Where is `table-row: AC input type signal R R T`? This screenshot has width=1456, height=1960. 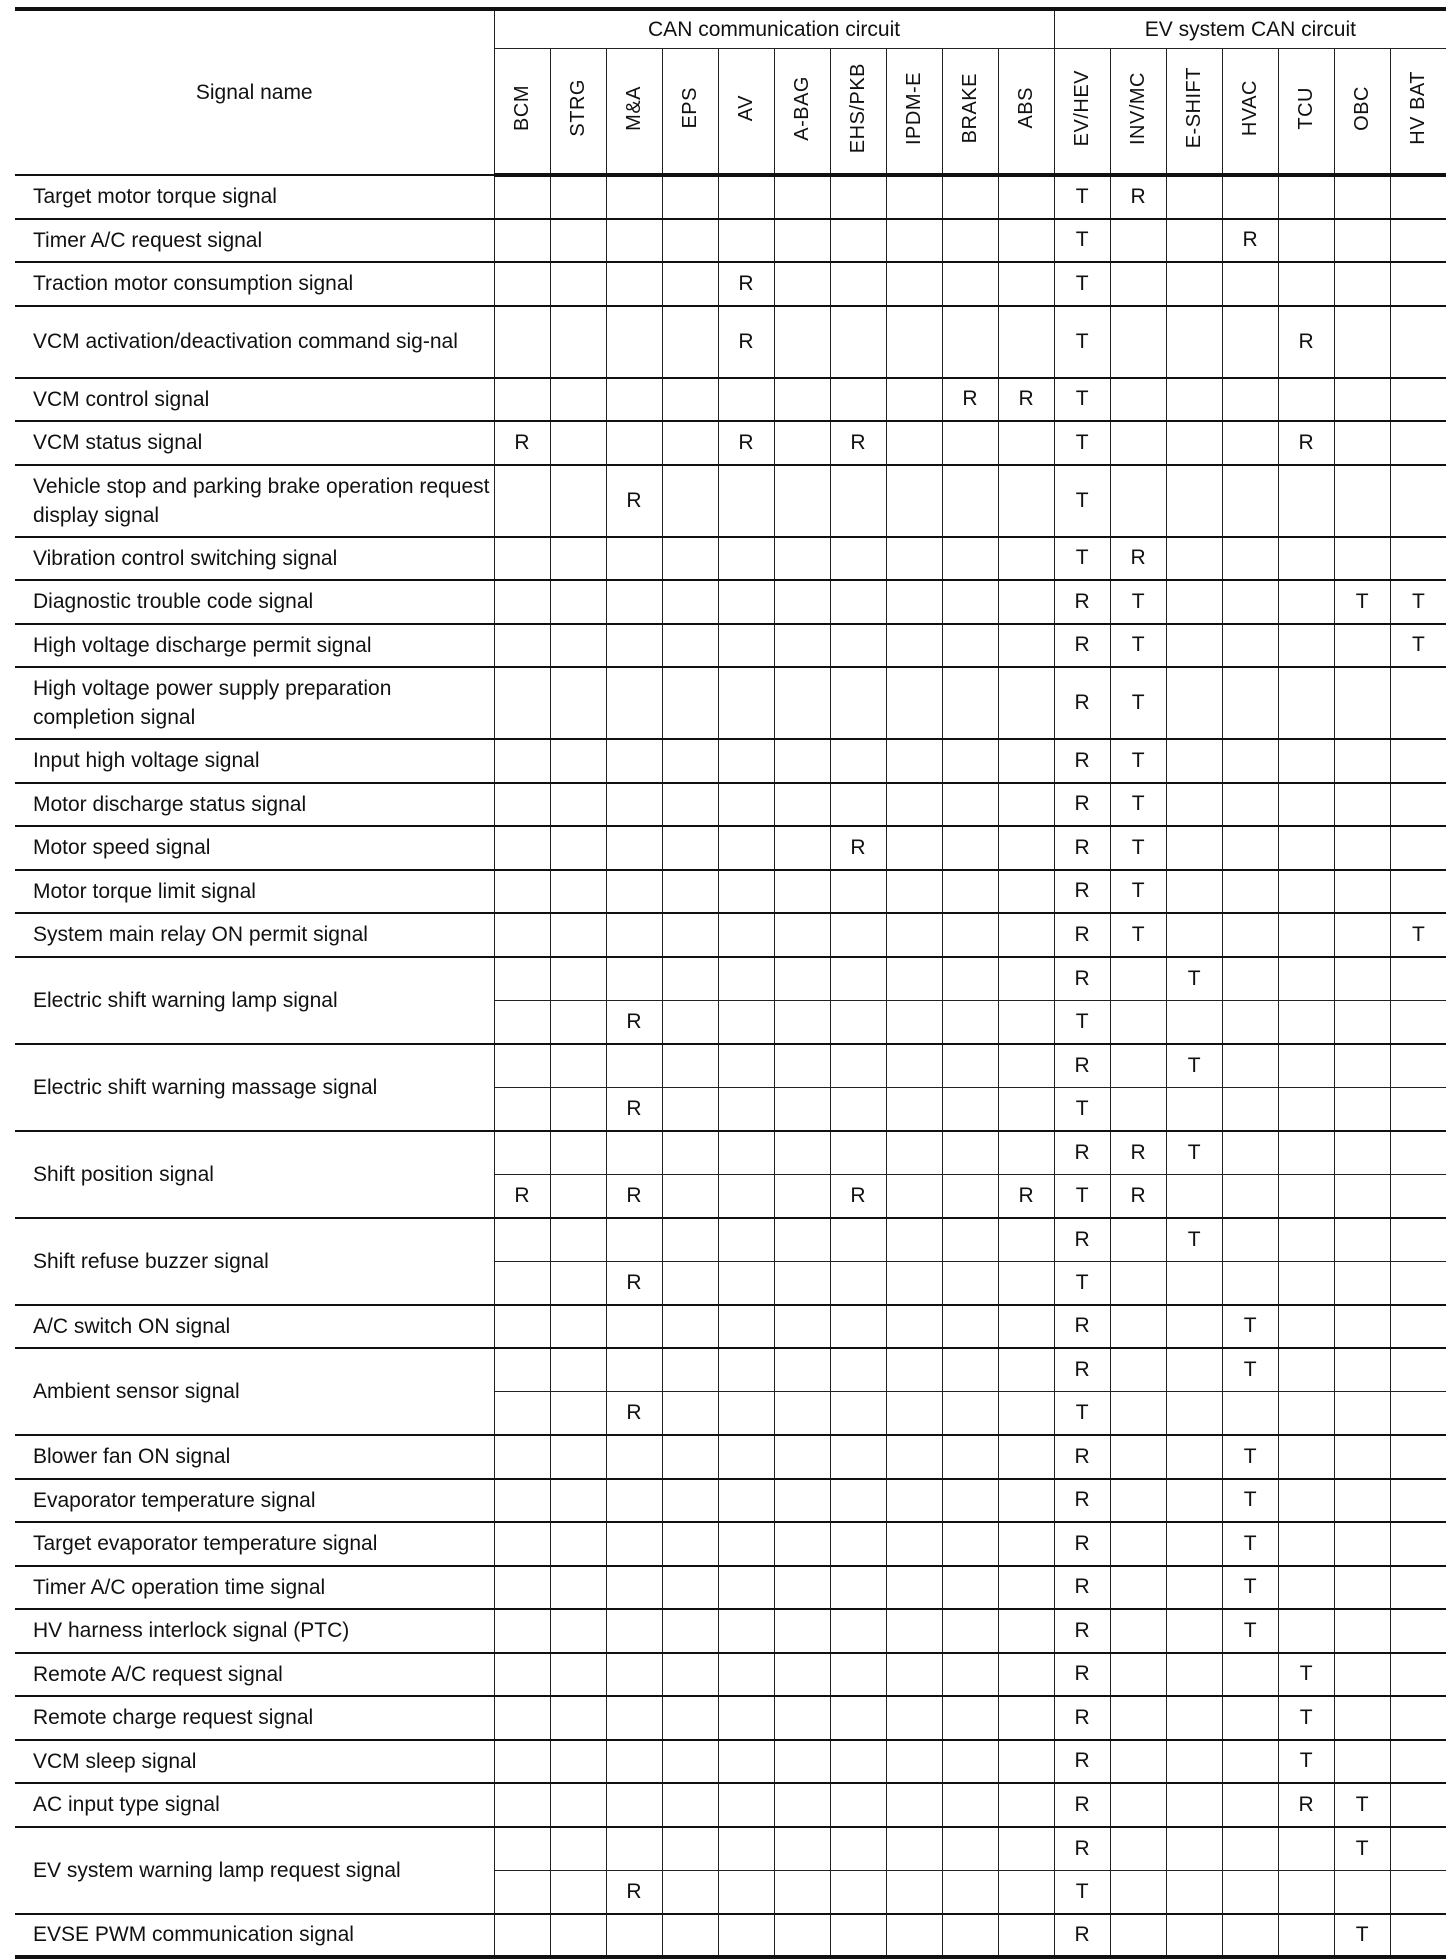 table-row: AC input type signal R R T is located at coordinates (731, 1804).